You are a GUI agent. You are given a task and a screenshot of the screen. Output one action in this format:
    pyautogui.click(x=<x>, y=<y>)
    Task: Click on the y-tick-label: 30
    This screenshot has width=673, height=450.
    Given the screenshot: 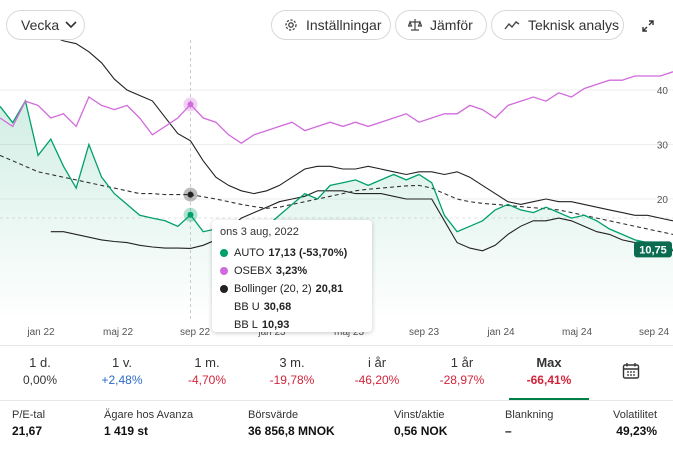 What is the action you would take?
    pyautogui.click(x=663, y=146)
    